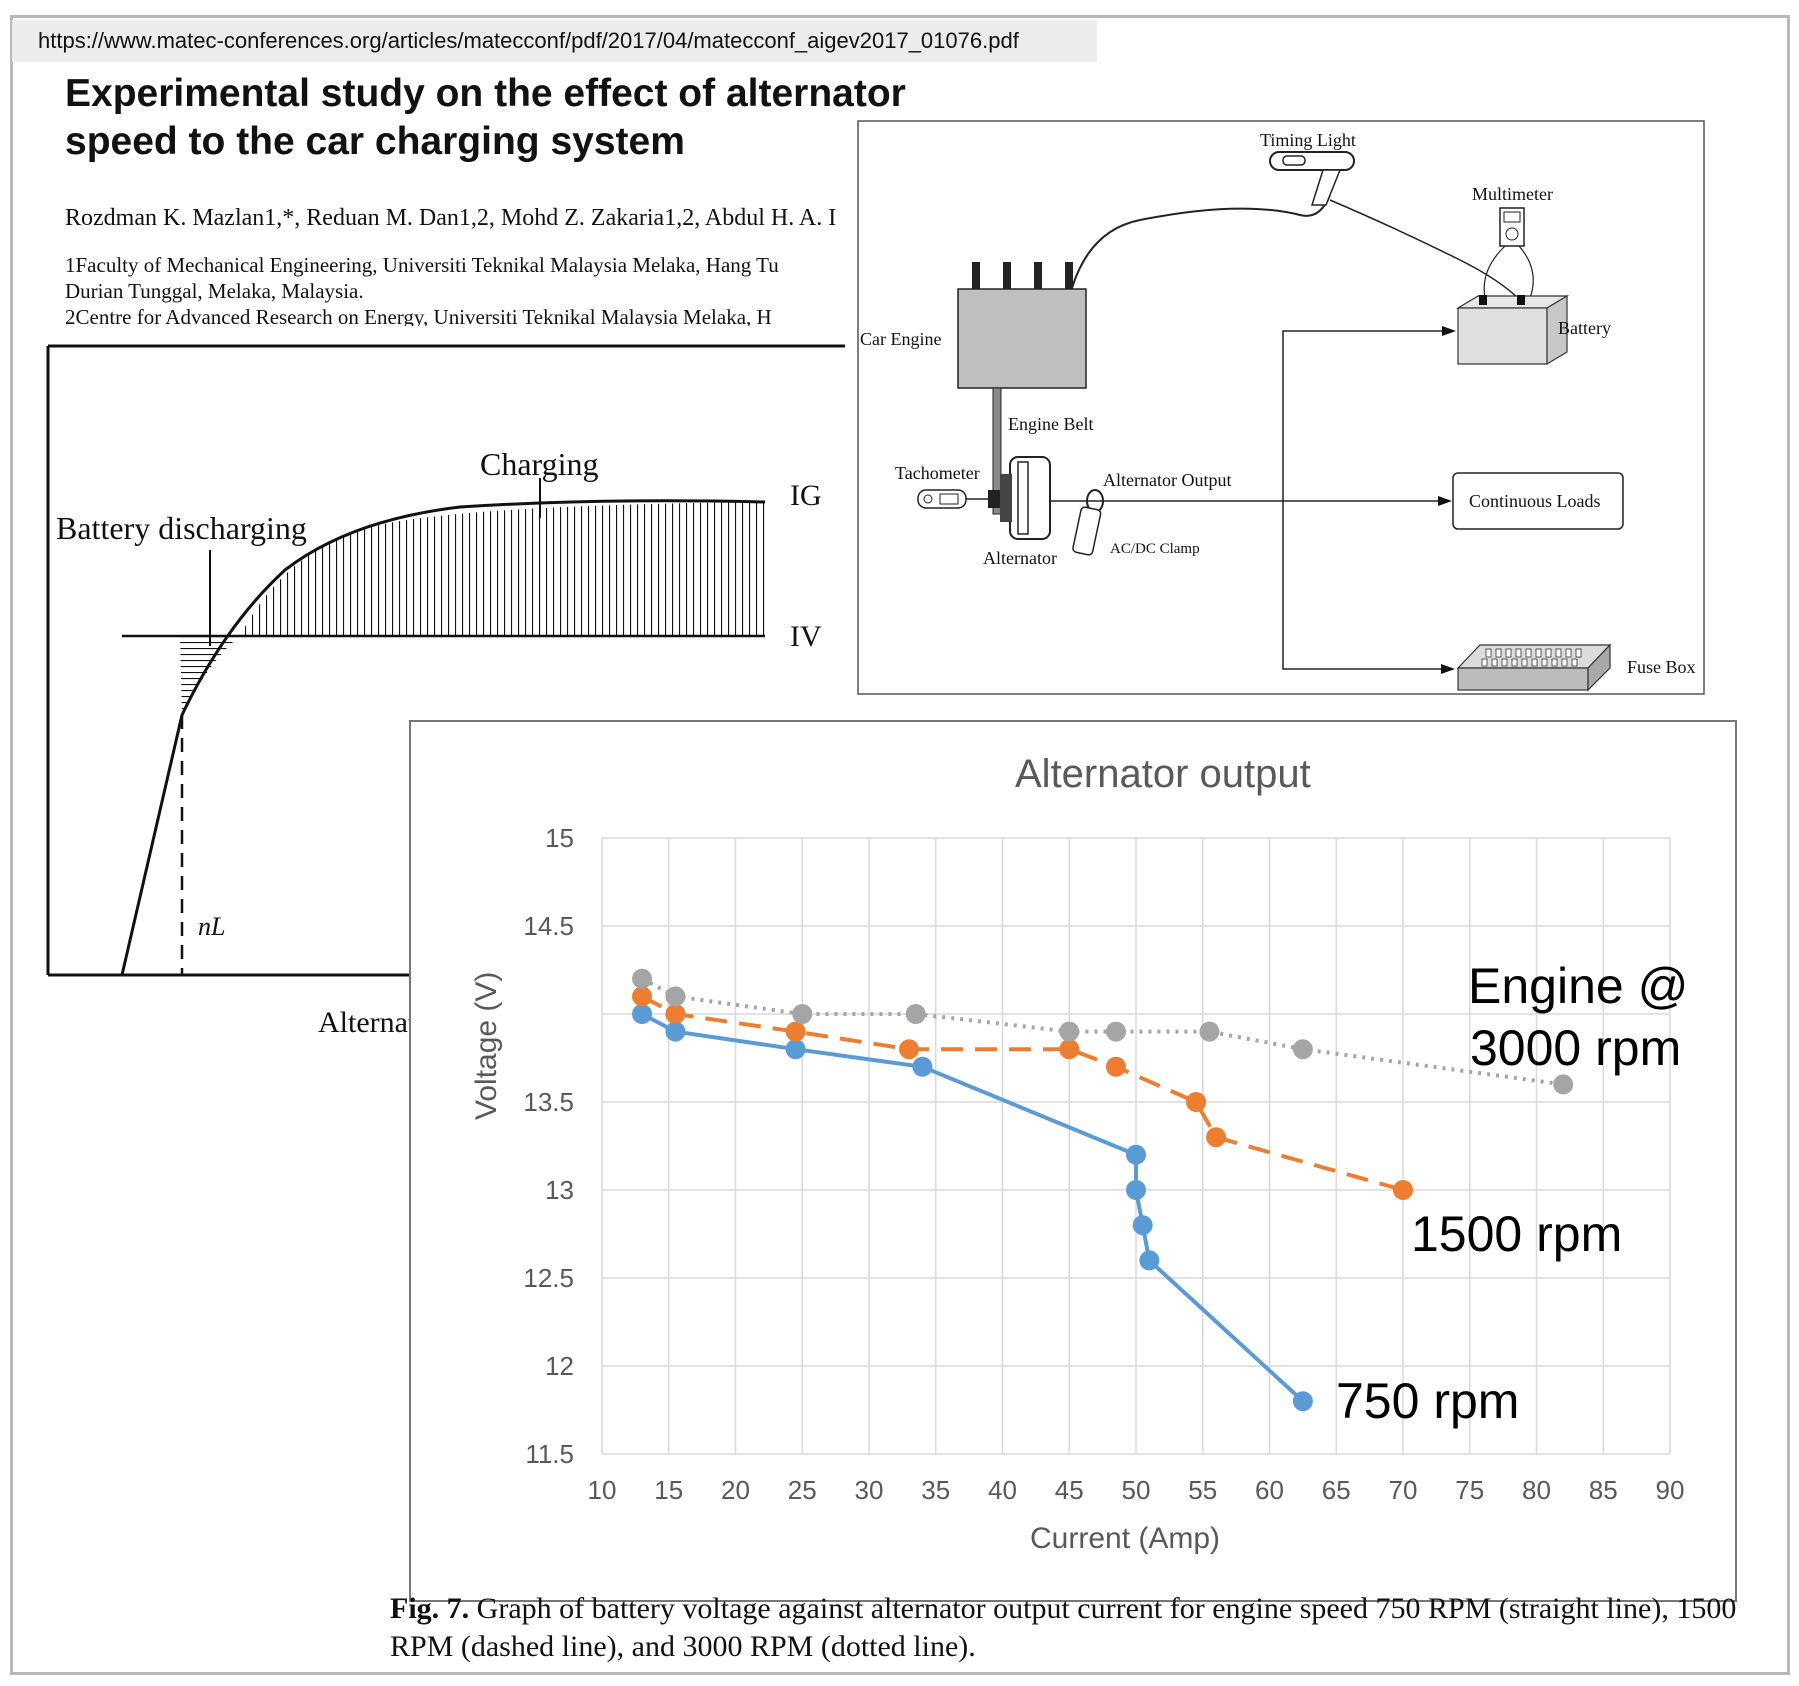 Image resolution: width=1799 pixels, height=1686 pixels. Describe the element at coordinates (1508, 253) in the screenshot. I see `multimeter-icon` at that location.